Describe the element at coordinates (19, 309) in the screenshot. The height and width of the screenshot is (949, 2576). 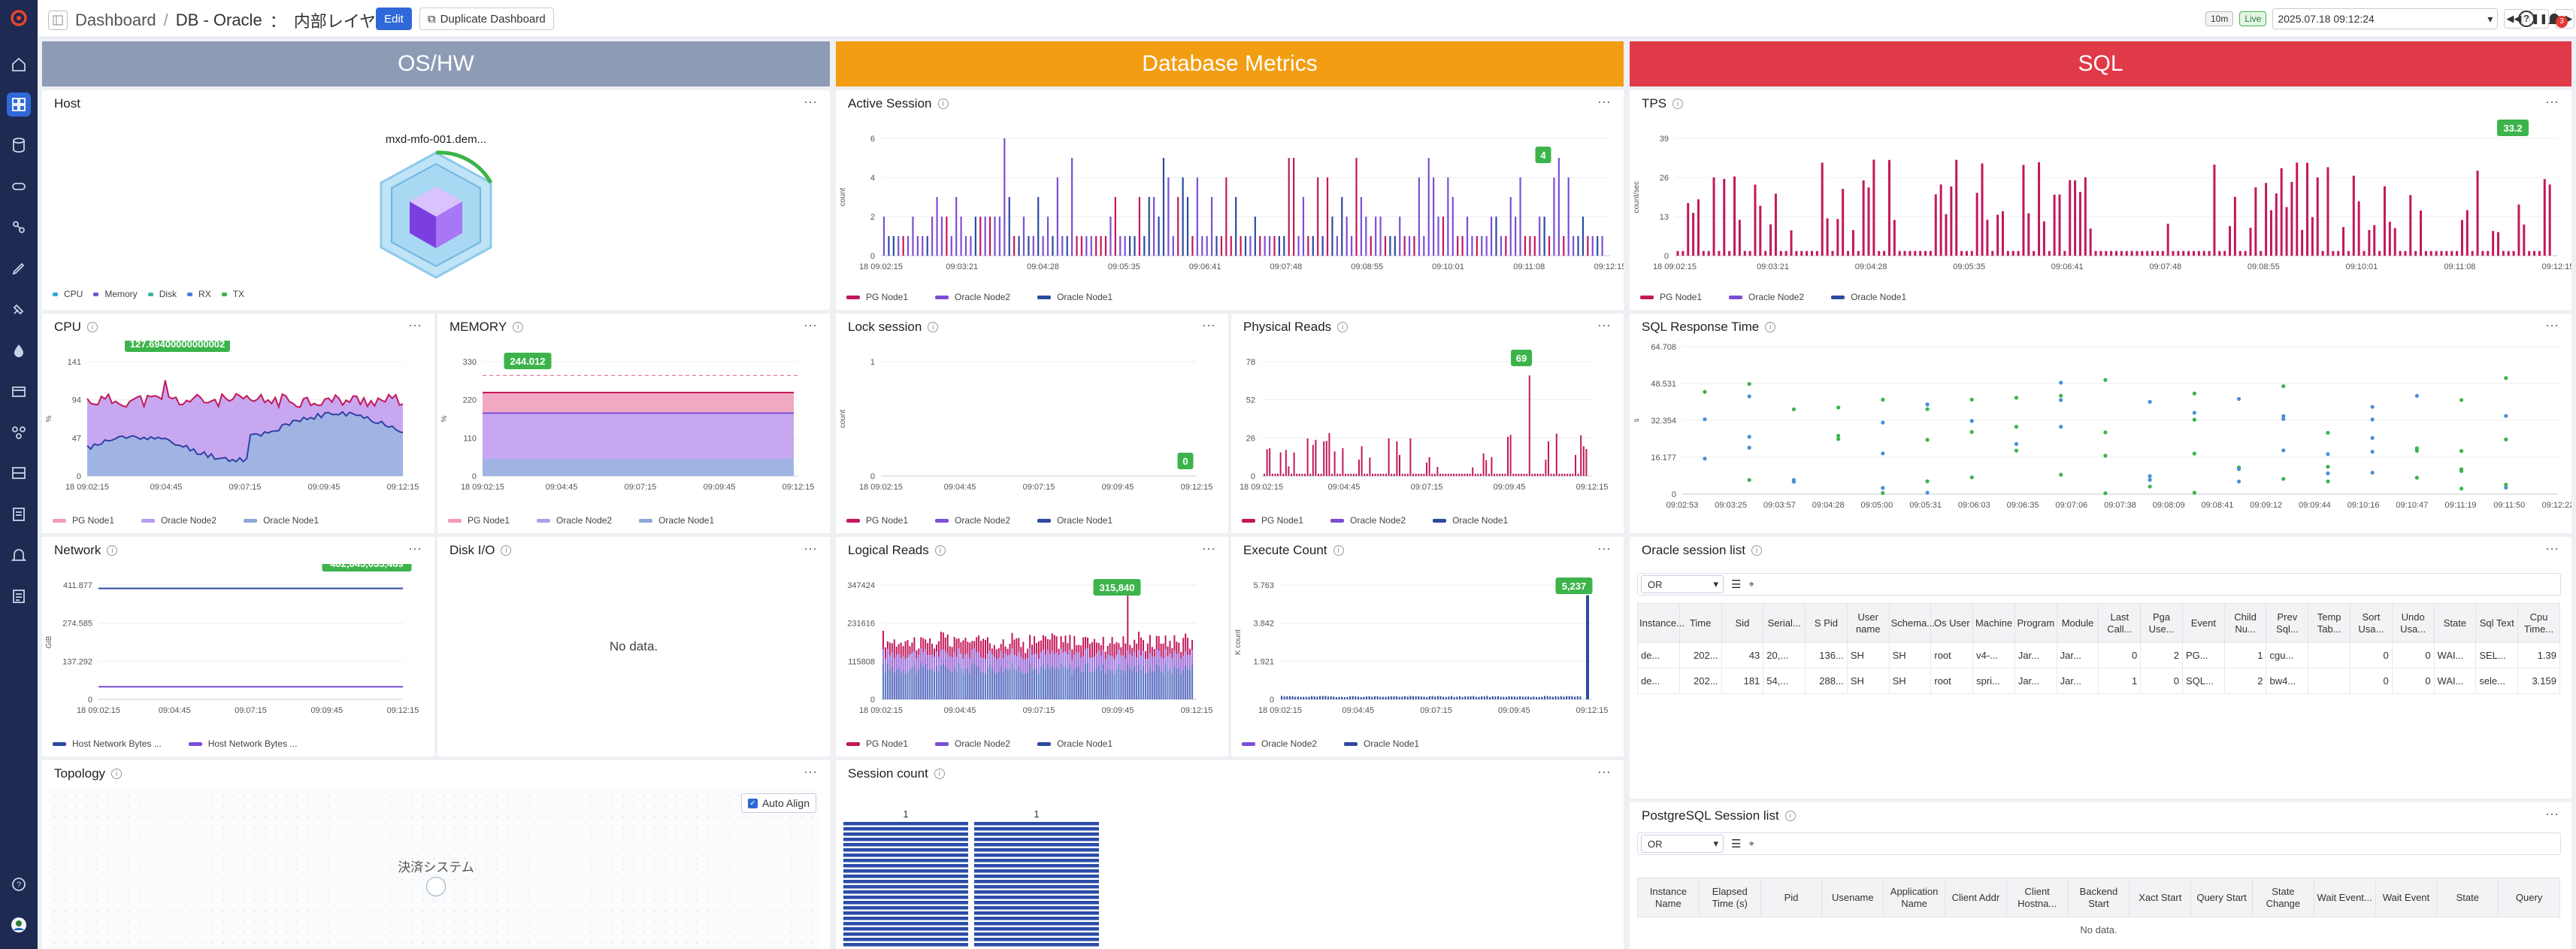
I see `satellite-icon` at that location.